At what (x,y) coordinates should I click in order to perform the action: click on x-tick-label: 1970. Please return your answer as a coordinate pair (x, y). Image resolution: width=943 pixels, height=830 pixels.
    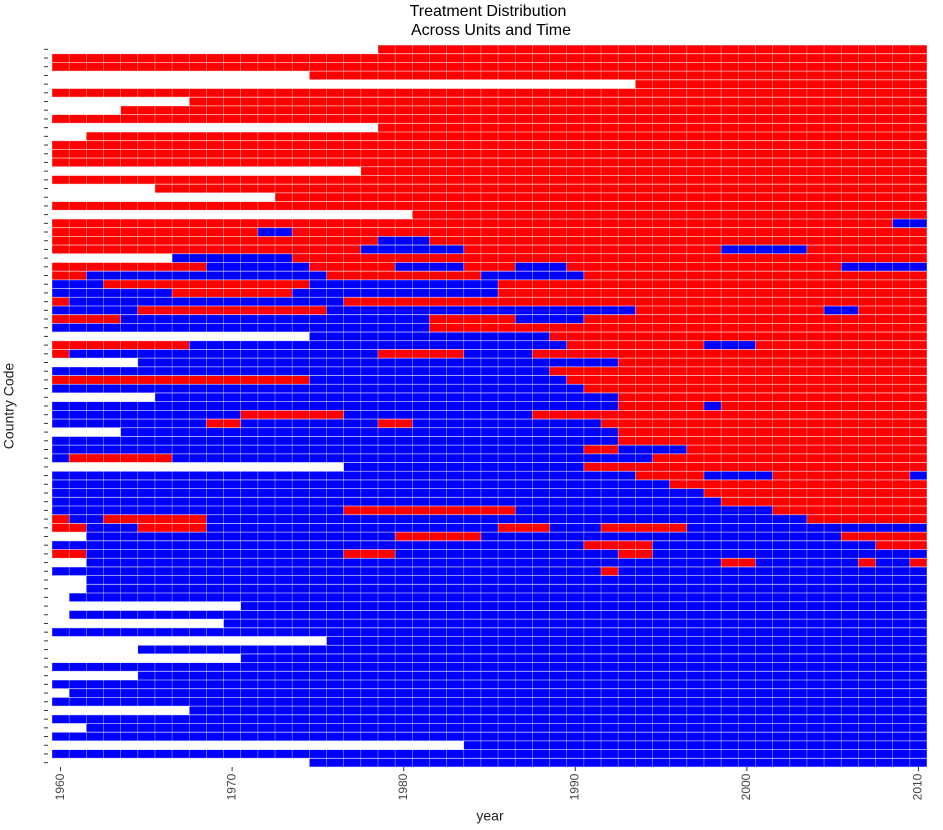
    Looking at the image, I should click on (231, 786).